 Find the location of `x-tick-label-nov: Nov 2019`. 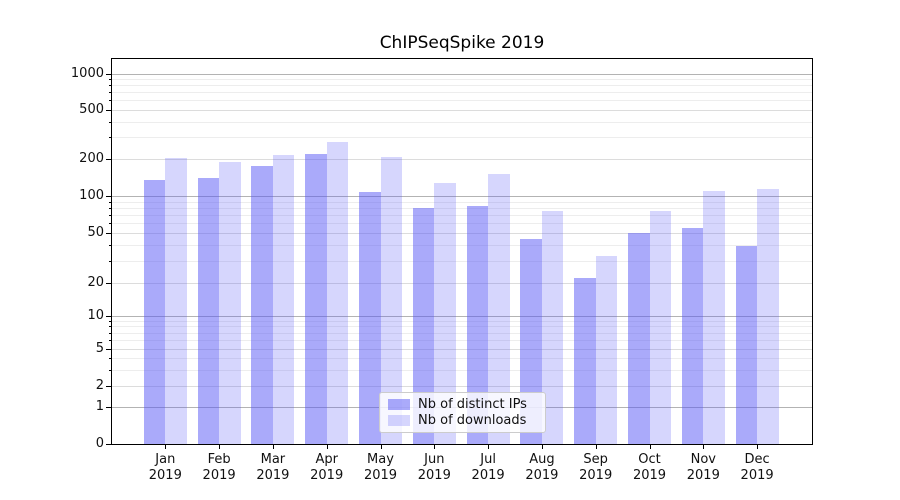

x-tick-label-nov: Nov 2019 is located at coordinates (703, 467).